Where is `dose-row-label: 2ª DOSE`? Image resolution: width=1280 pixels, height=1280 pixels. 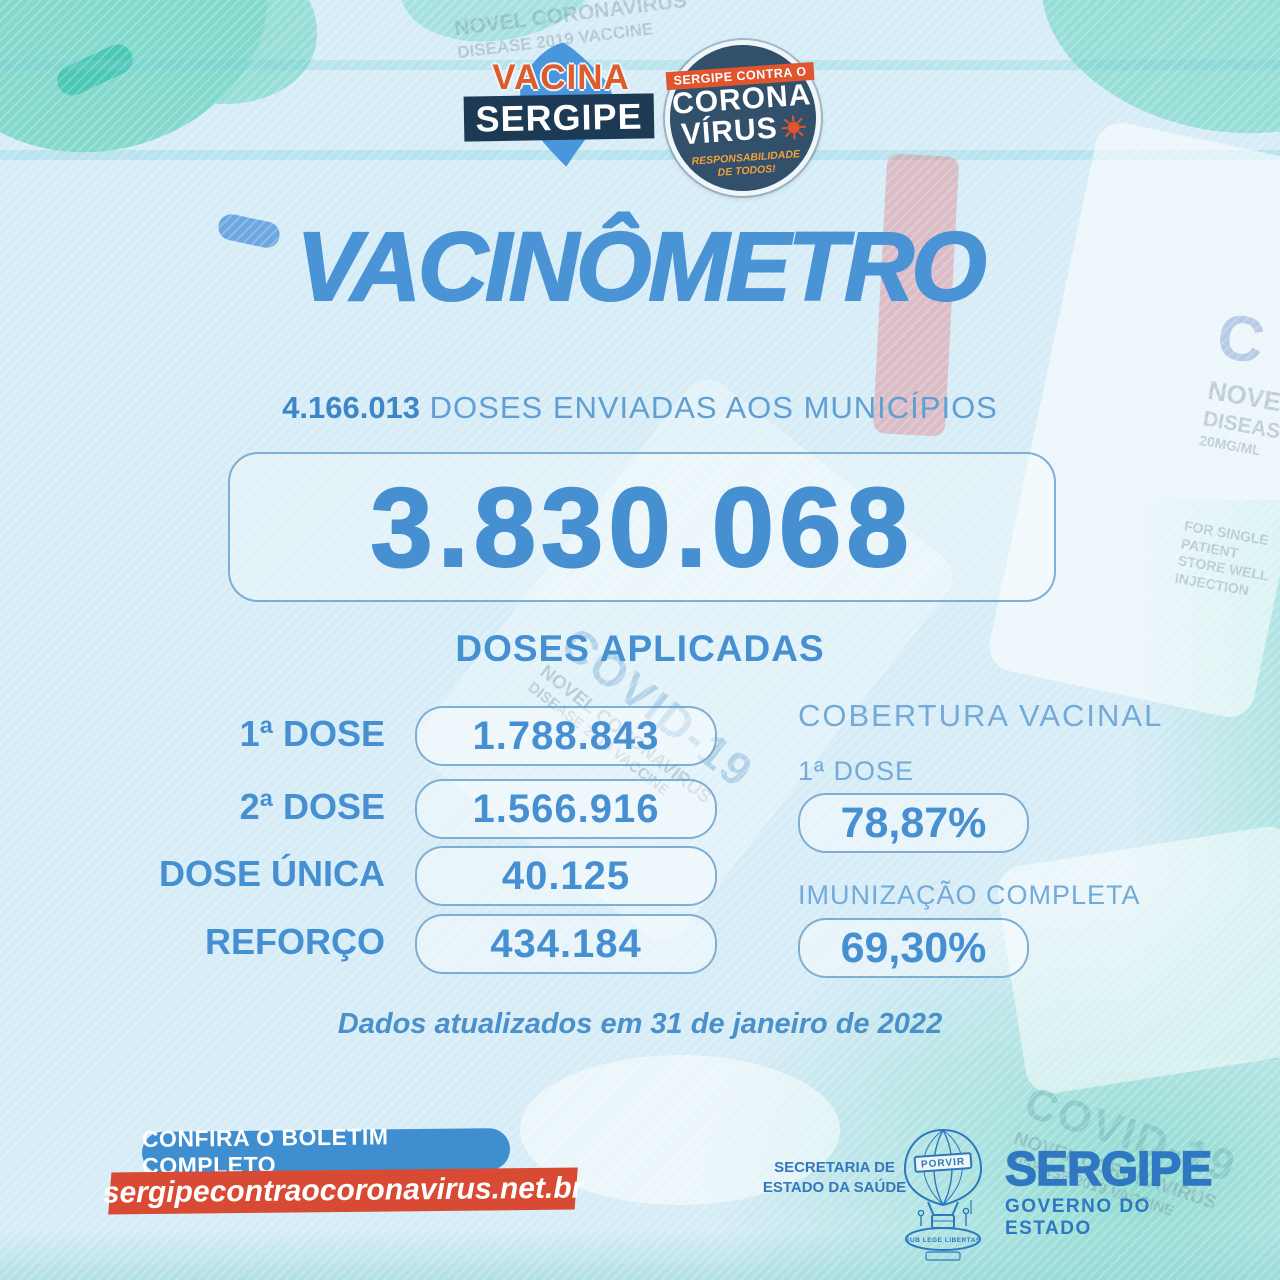 dose-row-label: 2ª DOSE is located at coordinates (312, 806).